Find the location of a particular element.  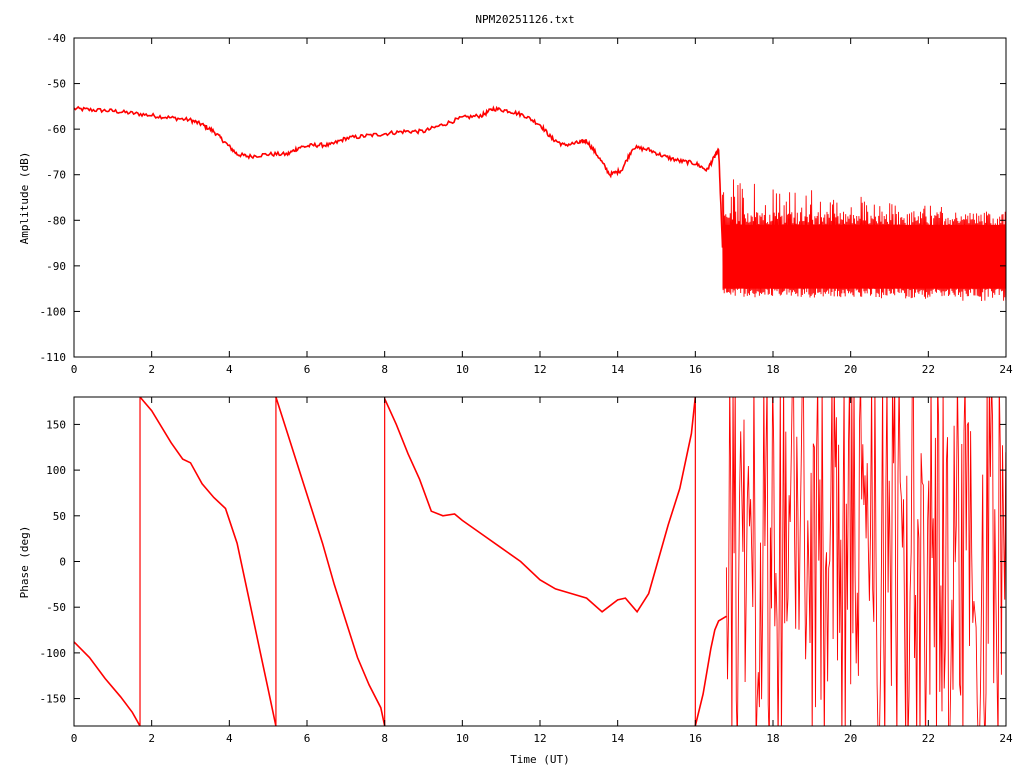

amplitude-y-tick-label: -110 is located at coordinates (53, 357).